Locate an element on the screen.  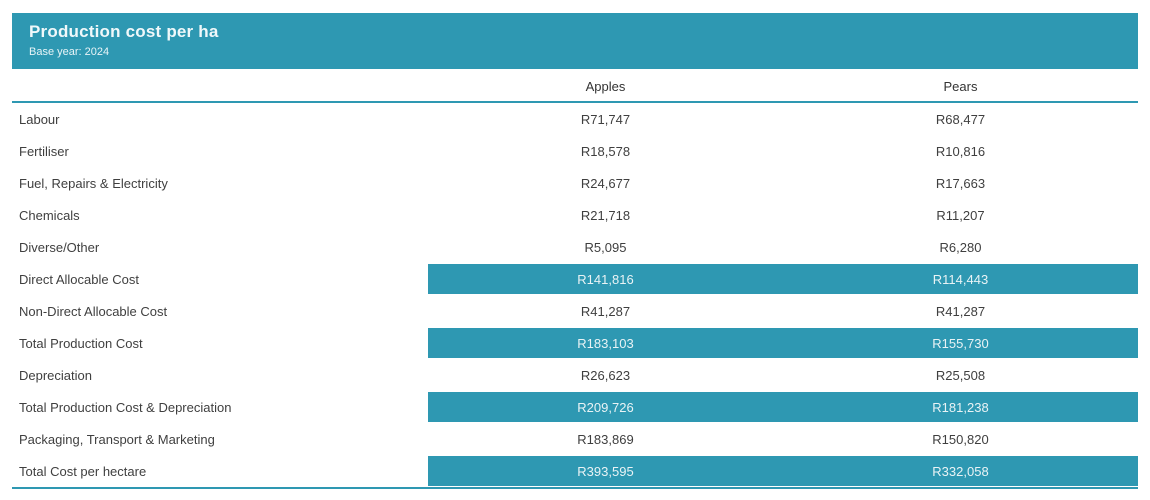
highlight-bar: R393,595 R332,058 is located at coordinates (783, 471).